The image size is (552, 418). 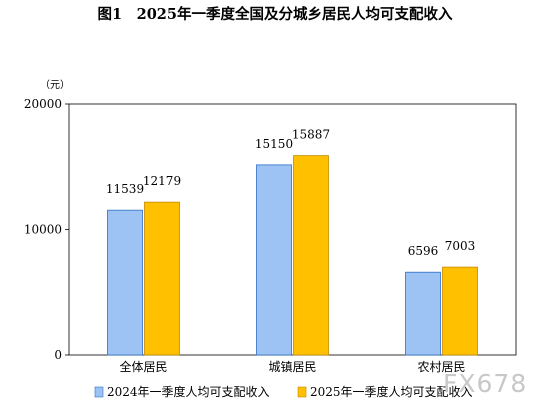 What do you see at coordinates (43, 230) in the screenshot?
I see `y-tick-label: 10000` at bounding box center [43, 230].